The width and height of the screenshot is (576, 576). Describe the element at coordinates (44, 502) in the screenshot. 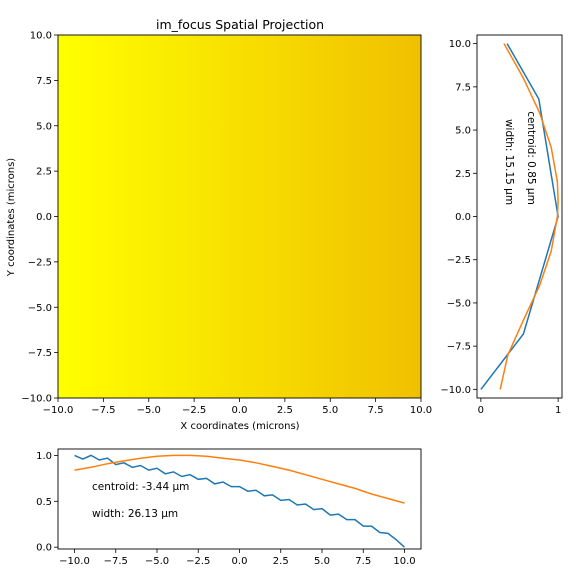

I see `x-profile-y-tick-label: 0.5` at that location.